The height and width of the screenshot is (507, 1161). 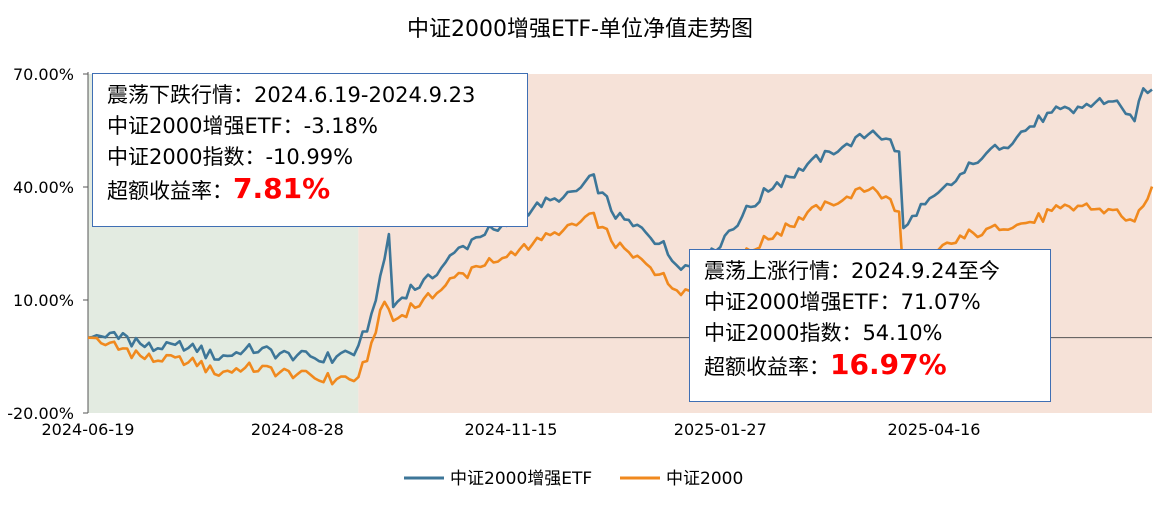 What do you see at coordinates (40, 413) in the screenshot?
I see `y-tick-label: -20.00%` at bounding box center [40, 413].